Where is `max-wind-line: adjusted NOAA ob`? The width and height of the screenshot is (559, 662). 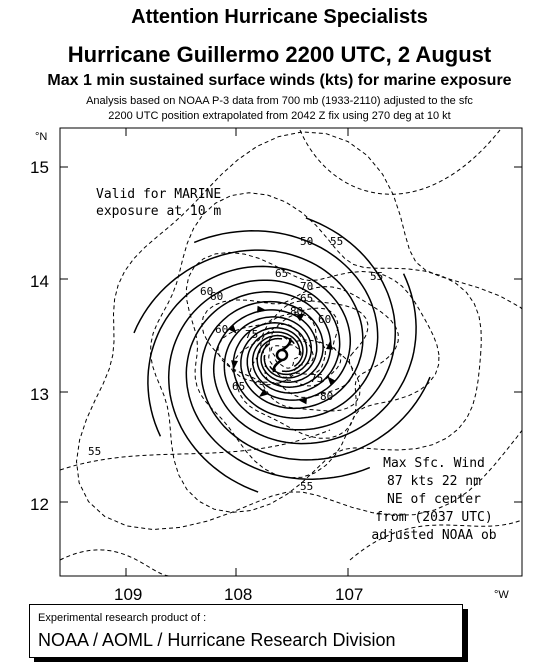
max-wind-line: adjusted NOAA ob is located at coordinates (434, 535).